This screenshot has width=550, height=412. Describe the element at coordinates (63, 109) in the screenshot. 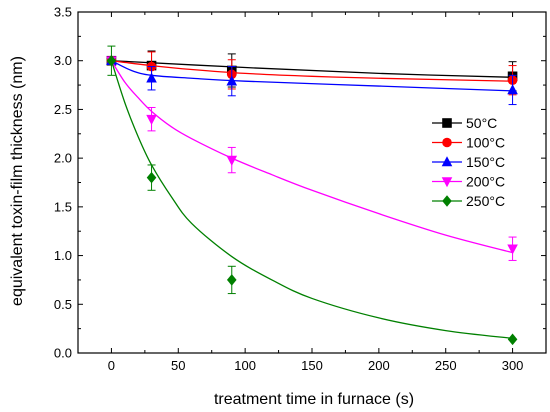

I see `y-tick-label: 2.5` at that location.